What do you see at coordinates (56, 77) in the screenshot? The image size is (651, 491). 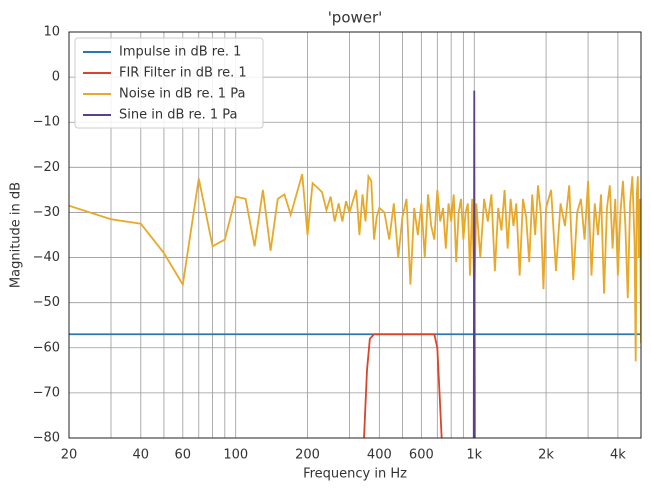 I see `y-tick-label: 0` at bounding box center [56, 77].